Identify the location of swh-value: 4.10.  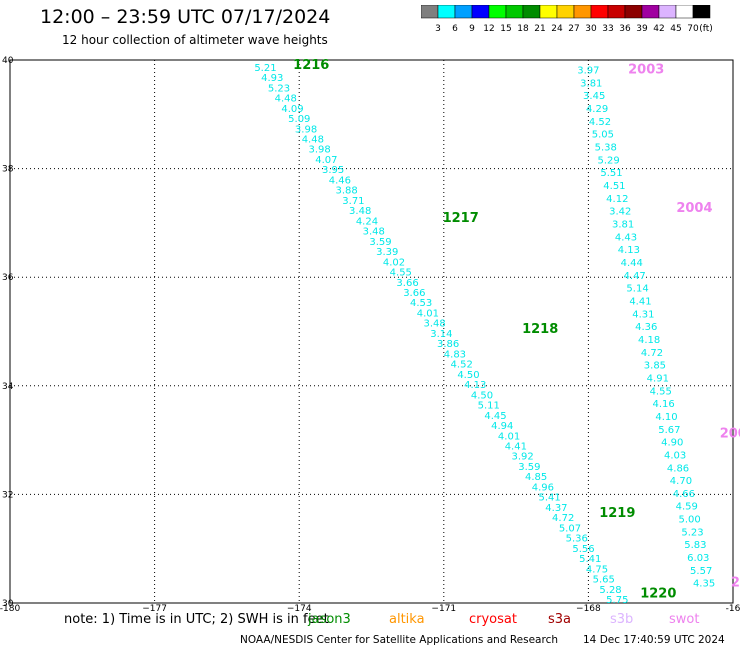
(666, 417).